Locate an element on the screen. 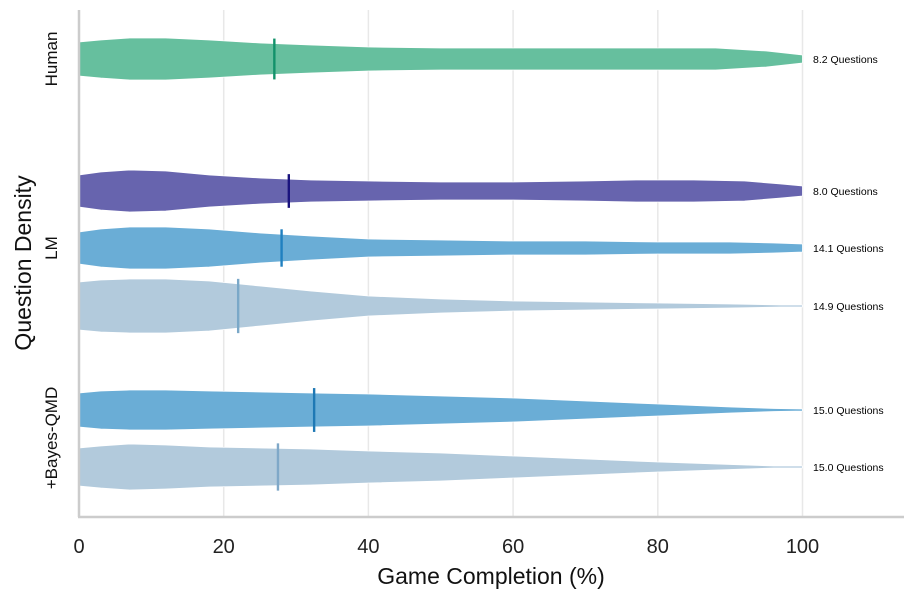  count-label-1: 8.2 Questions is located at coordinates (845, 60).